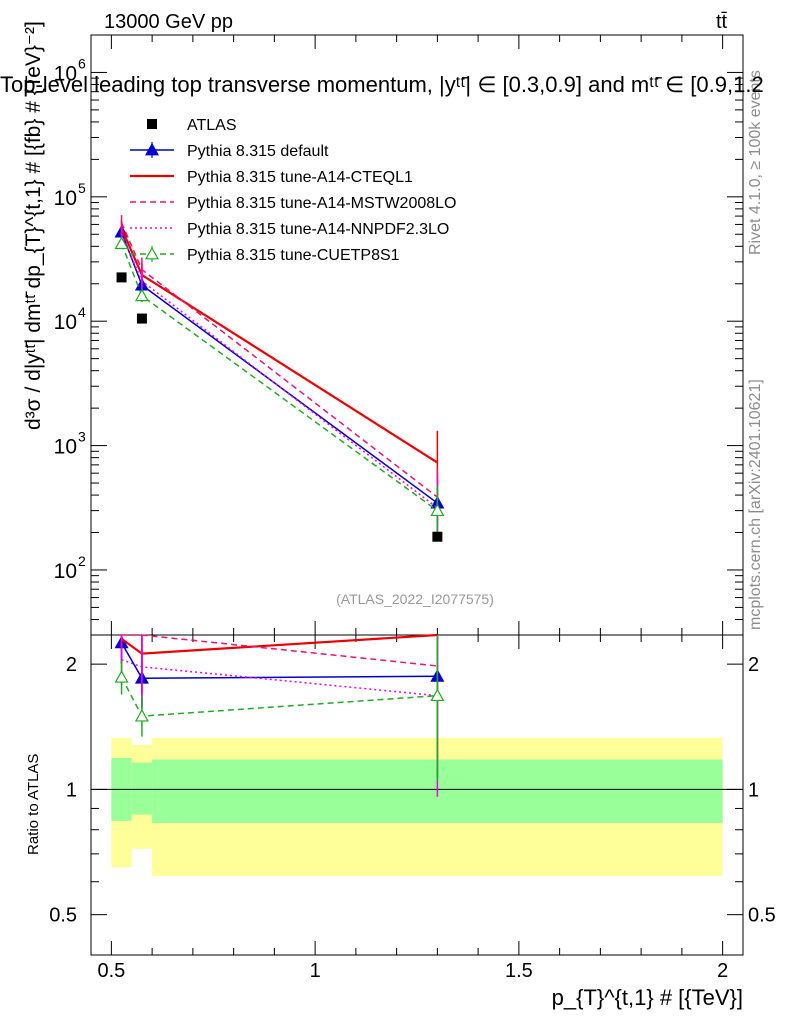 This screenshot has width=786, height=1024. Describe the element at coordinates (722, 22) in the screenshot. I see `process-label: tt̄` at that location.